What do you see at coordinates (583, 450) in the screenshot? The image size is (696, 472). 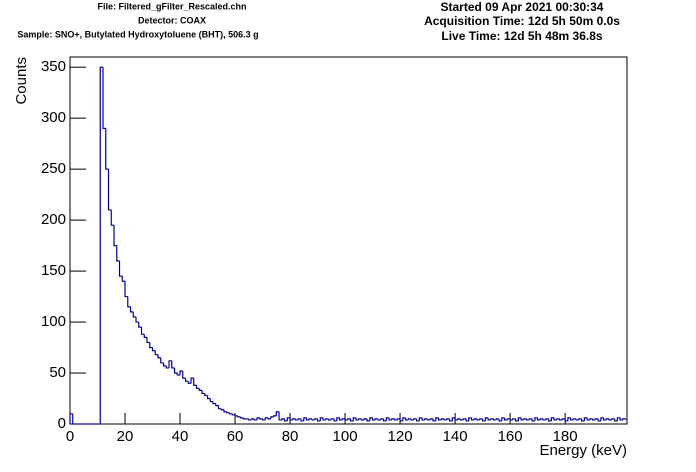 I see `x-axis-label: Energy (keV)` at bounding box center [583, 450].